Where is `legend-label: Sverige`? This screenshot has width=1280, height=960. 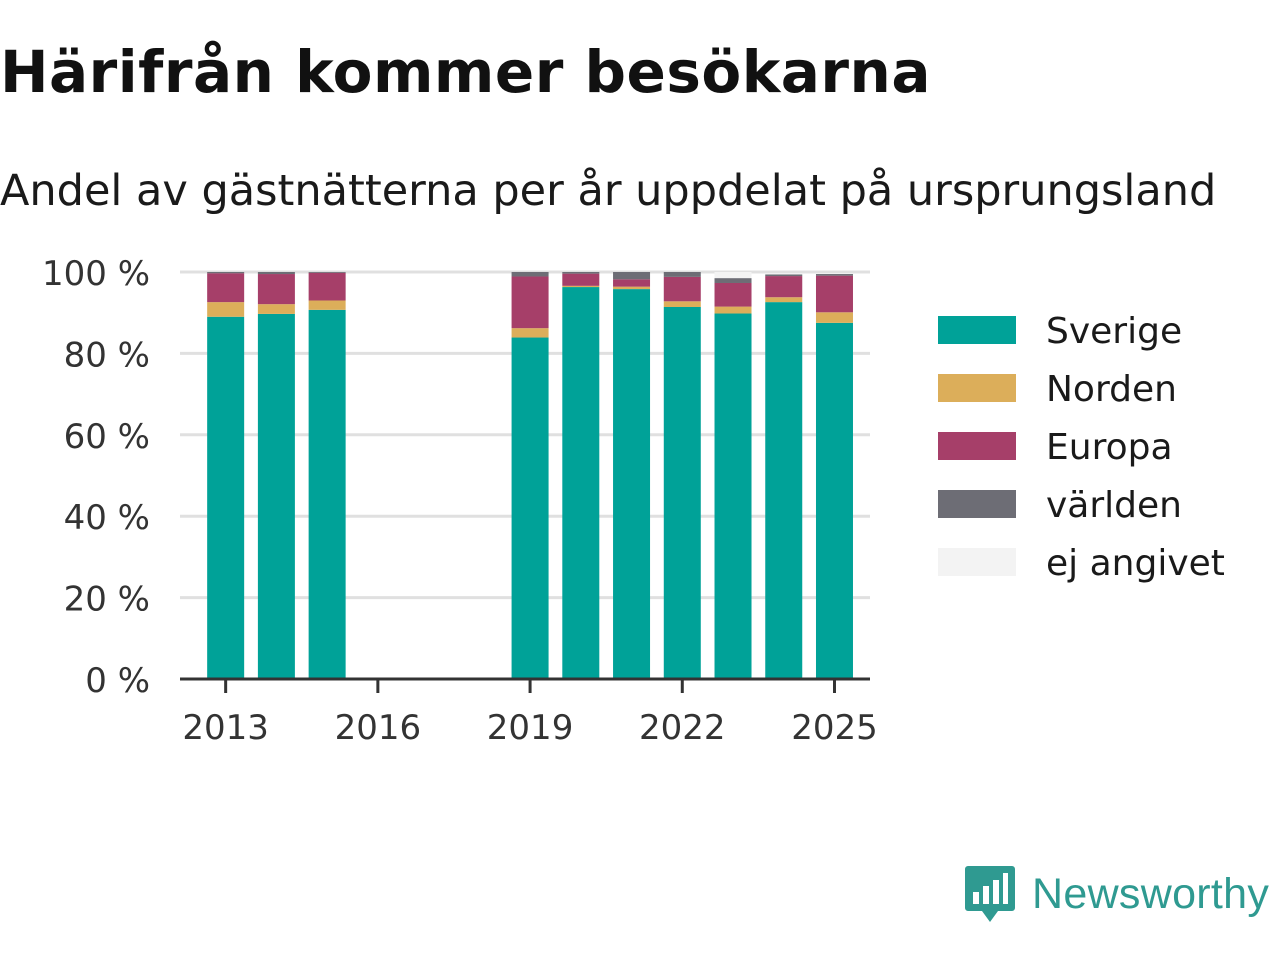
legend-label: Sverige is located at coordinates (1114, 331).